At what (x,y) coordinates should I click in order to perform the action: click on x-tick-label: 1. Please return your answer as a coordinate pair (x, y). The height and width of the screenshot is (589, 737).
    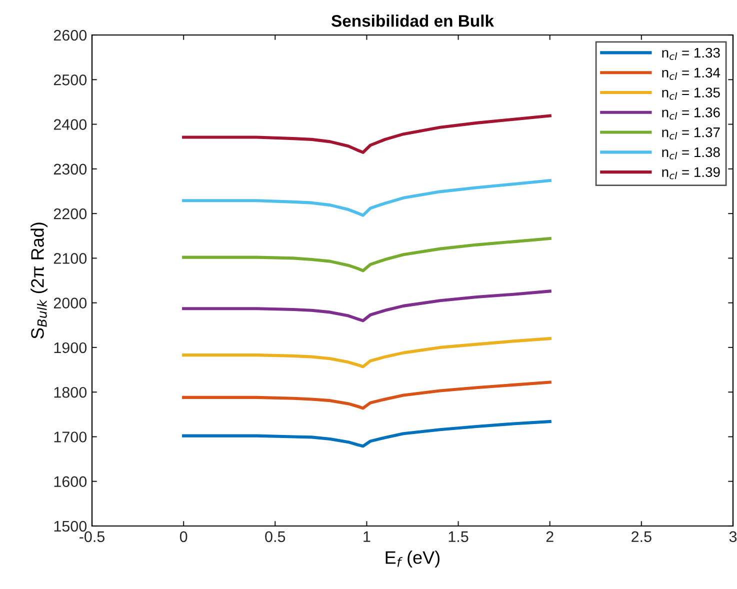
    Looking at the image, I should click on (367, 536).